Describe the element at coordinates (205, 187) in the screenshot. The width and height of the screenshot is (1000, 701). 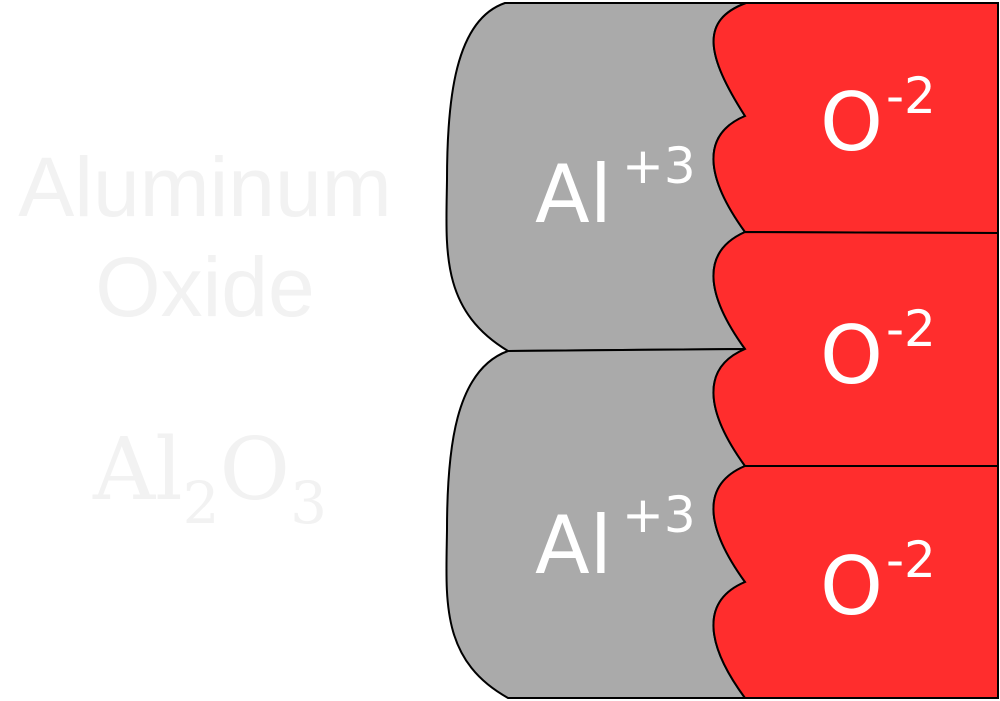
I see `compound-name-line1: Aluminum` at that location.